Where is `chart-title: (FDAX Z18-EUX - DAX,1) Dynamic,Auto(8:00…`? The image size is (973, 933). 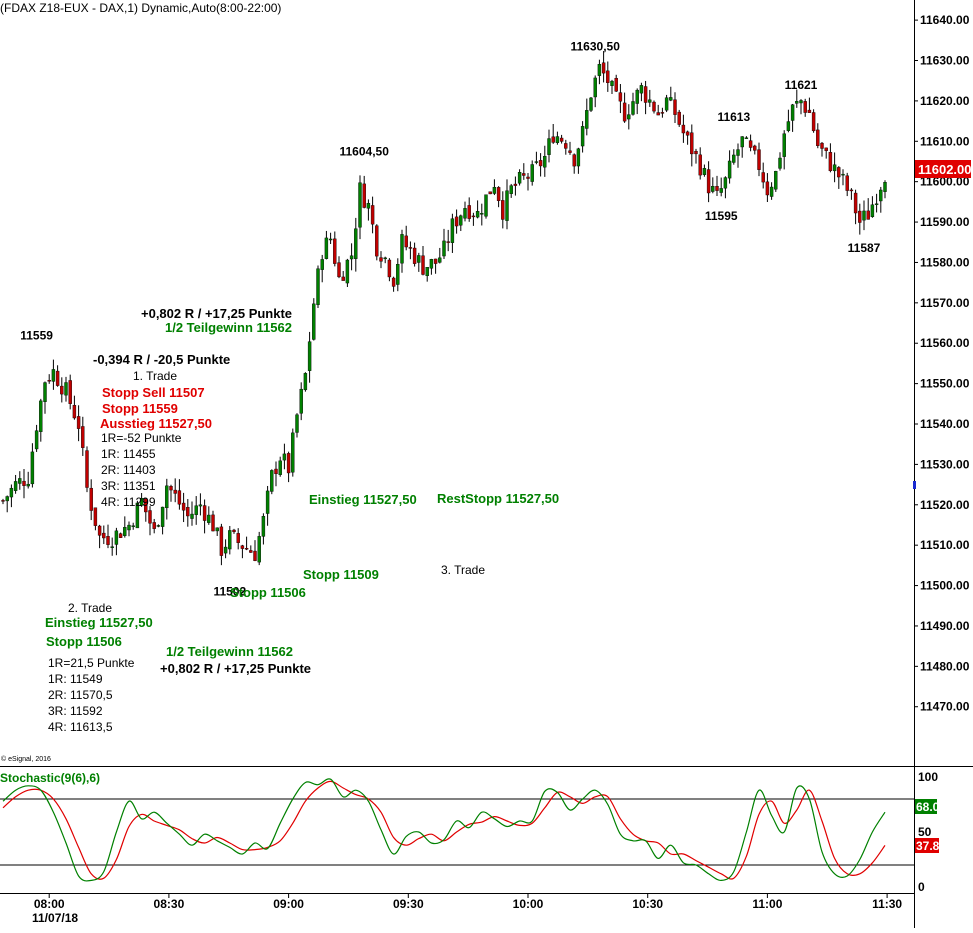 chart-title: (FDAX Z18-EUX - DAX,1) Dynamic,Auto(8:00… is located at coordinates (140, 8).